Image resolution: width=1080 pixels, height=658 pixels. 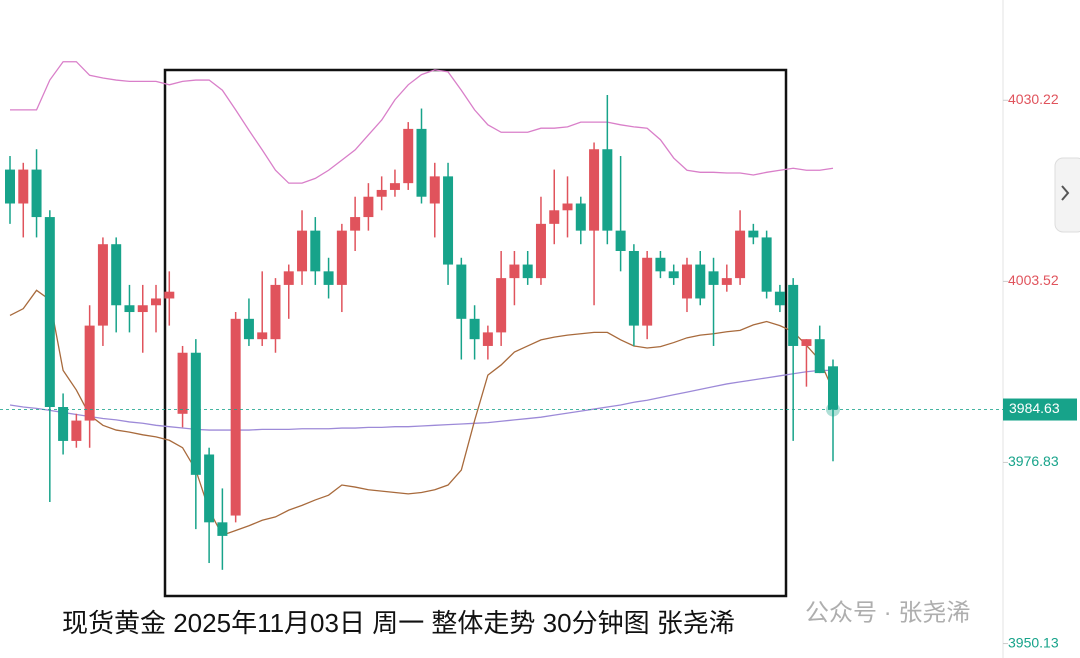 What do you see at coordinates (398, 623) in the screenshot?
I see `caption: 现货黄金 2025年11月03日 周一 整体走势 30分钟图 张尧浠` at bounding box center [398, 623].